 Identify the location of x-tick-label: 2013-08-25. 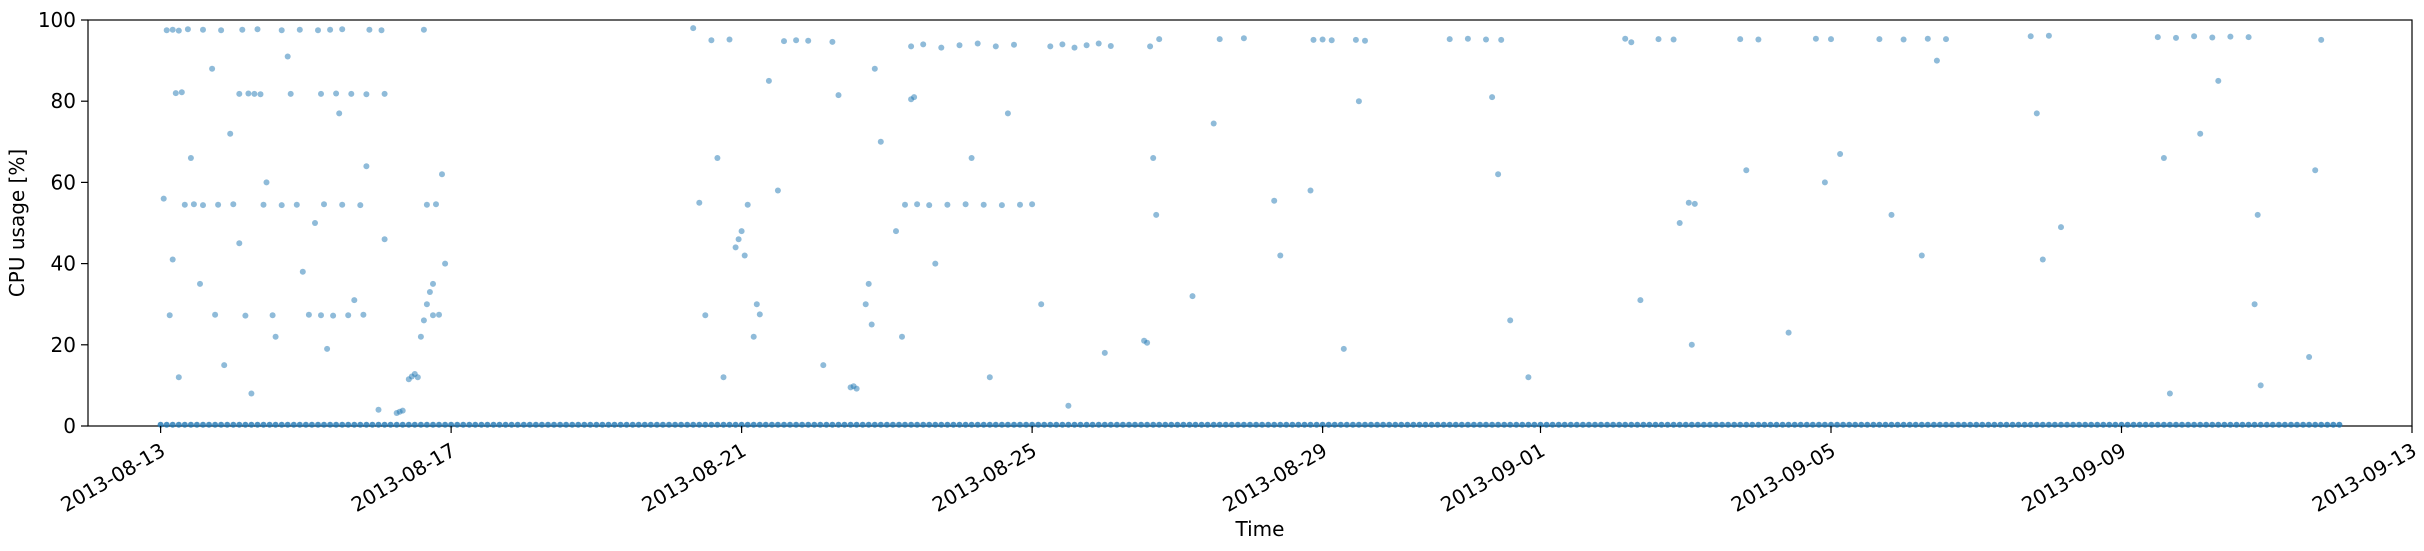
(984, 477).